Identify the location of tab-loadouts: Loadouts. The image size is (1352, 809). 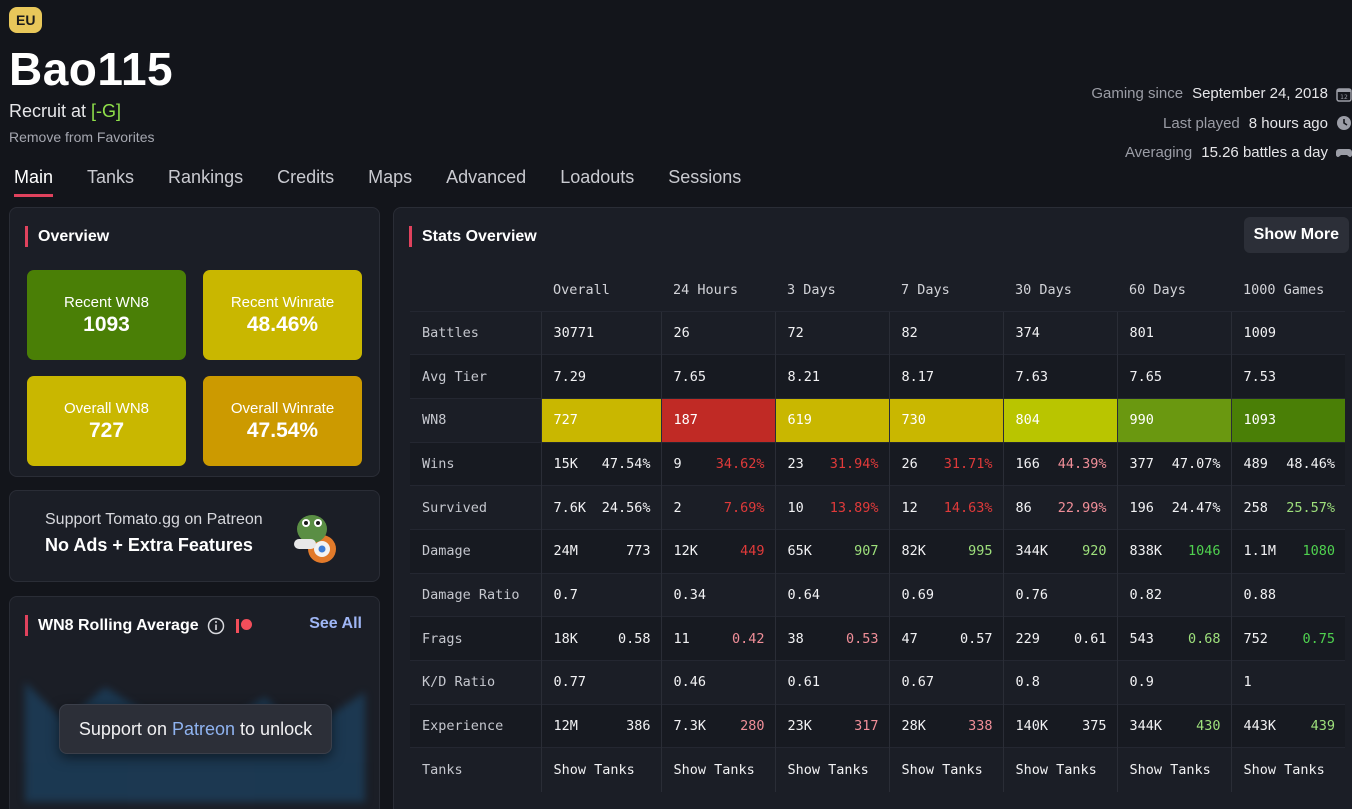
(597, 177).